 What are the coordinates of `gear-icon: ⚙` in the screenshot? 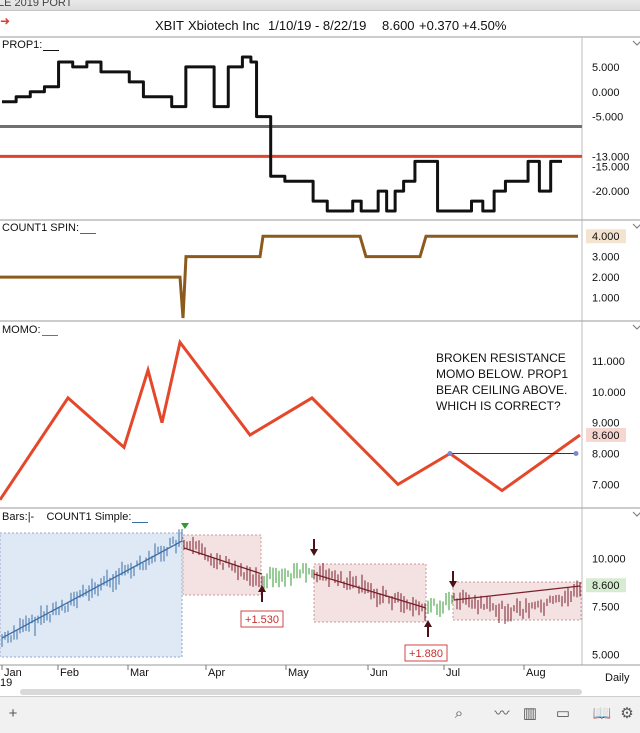 It's located at (627, 713).